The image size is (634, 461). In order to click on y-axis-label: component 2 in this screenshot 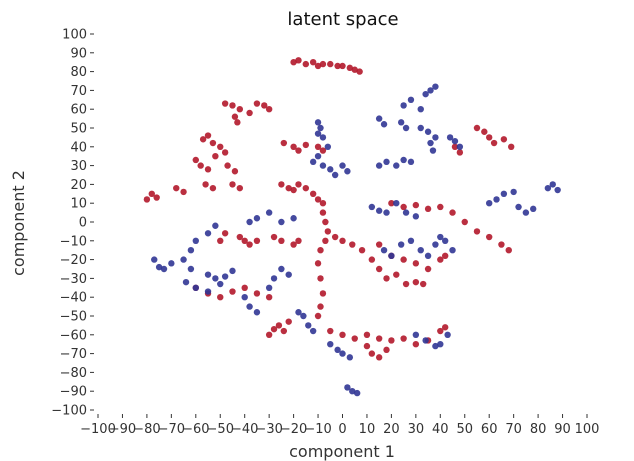, I will do `click(18, 223)`.